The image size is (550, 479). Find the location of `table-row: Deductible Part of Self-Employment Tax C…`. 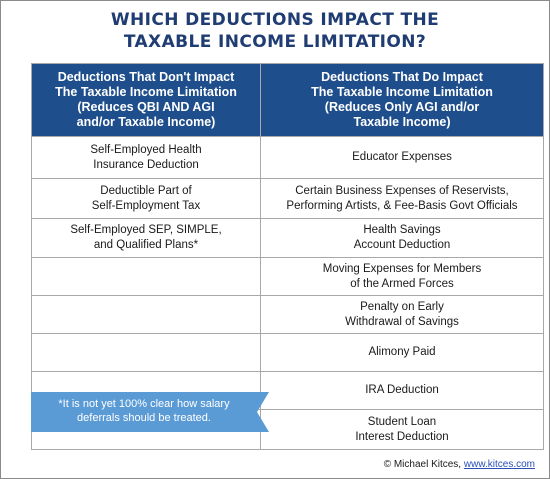

table-row: Deductible Part of Self-Employment Tax C… is located at coordinates (287, 198).